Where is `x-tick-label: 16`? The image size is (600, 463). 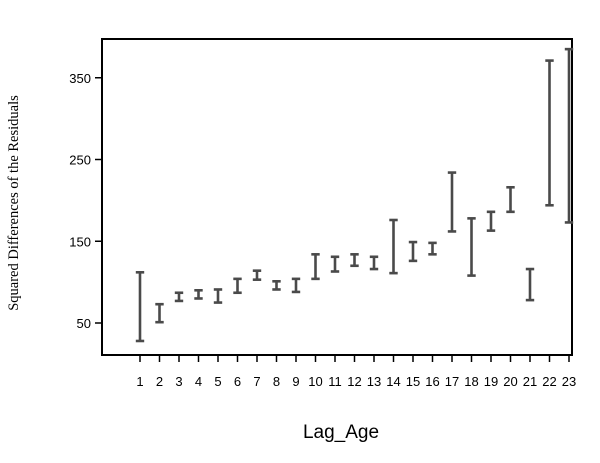 x-tick-label: 16 is located at coordinates (432, 381).